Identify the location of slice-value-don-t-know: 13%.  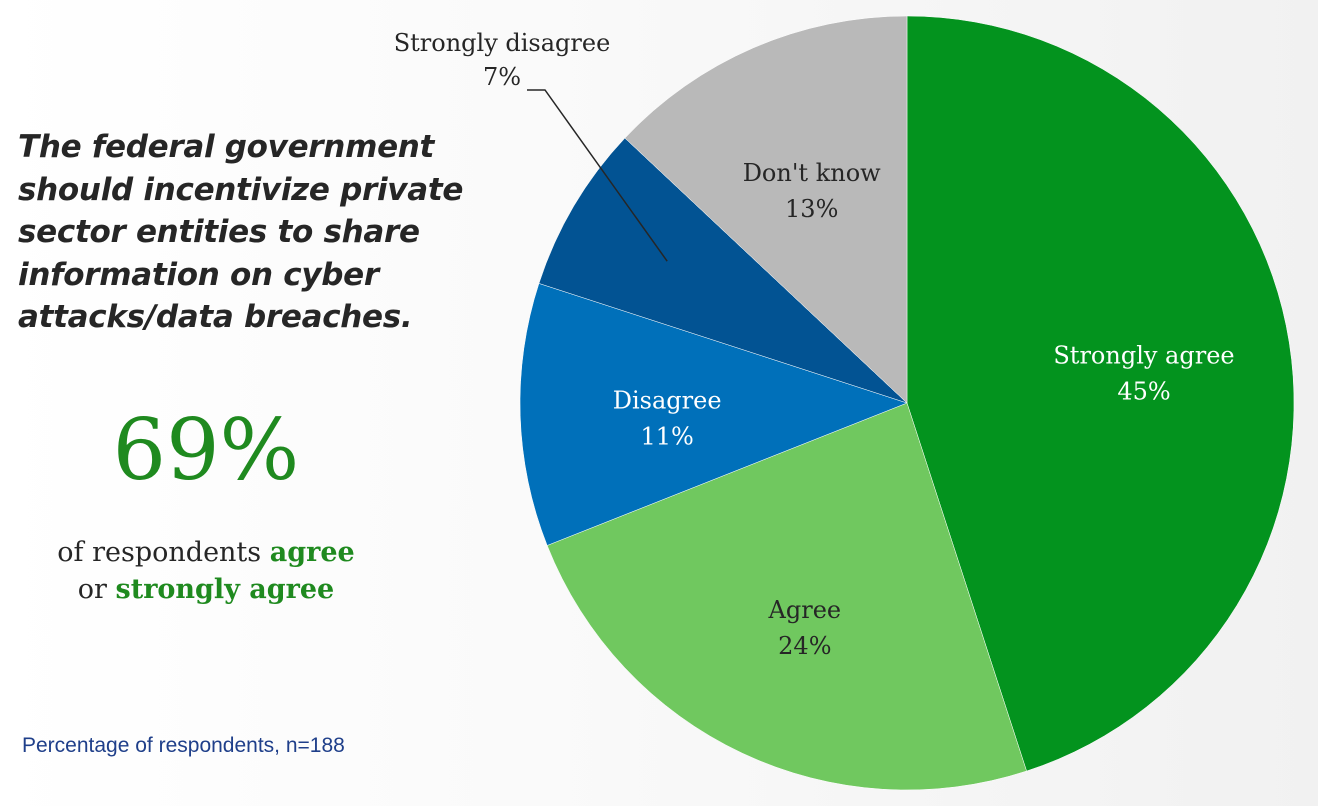
(811, 209).